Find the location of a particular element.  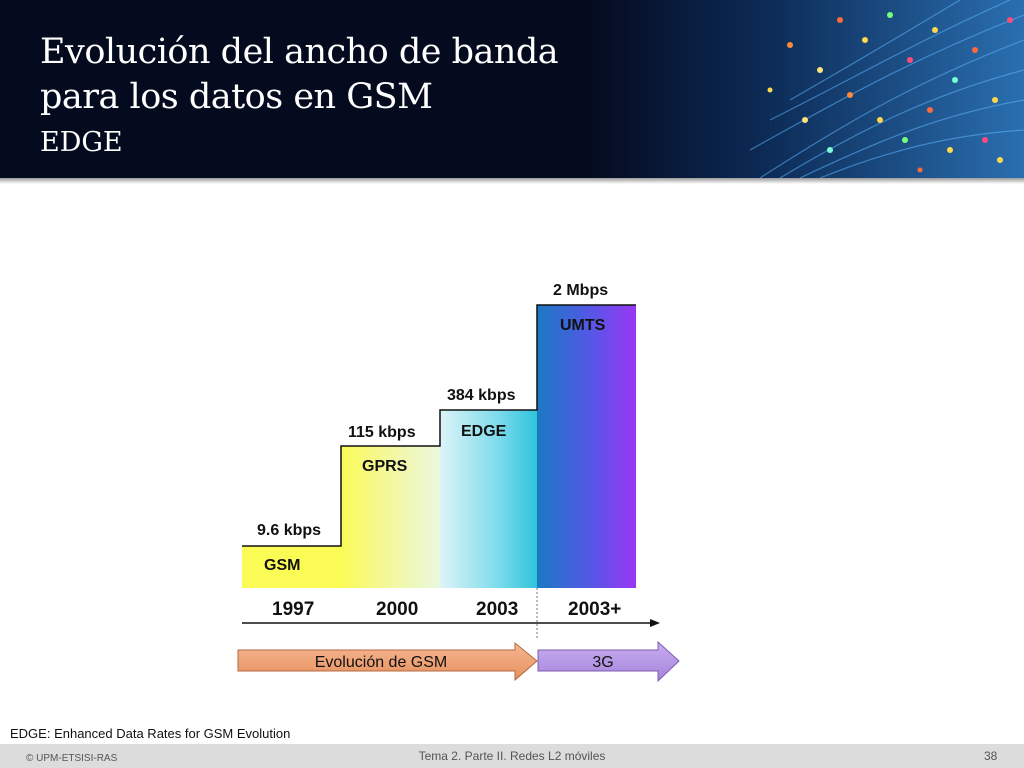

gprs-step-fill is located at coordinates (390, 517).